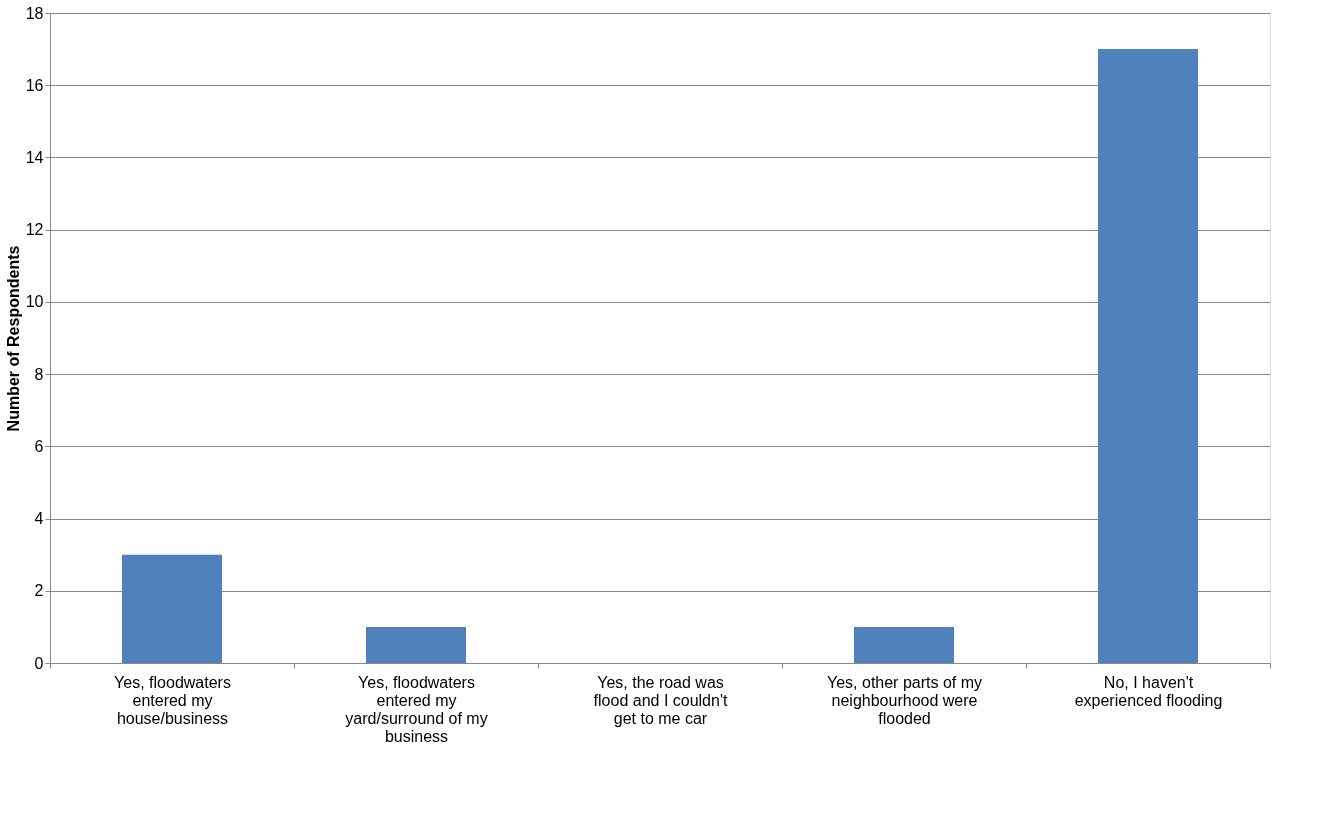  What do you see at coordinates (39, 663) in the screenshot?
I see `y-tick-label: 0` at bounding box center [39, 663].